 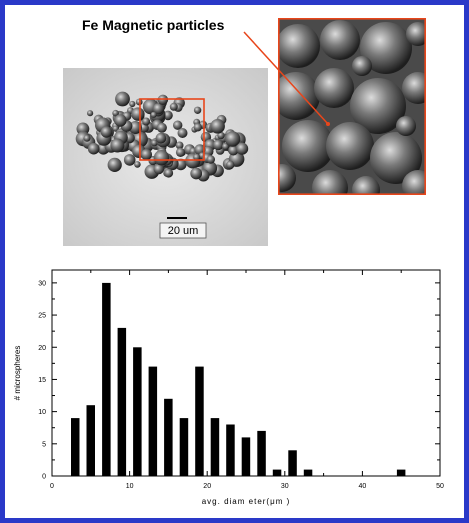 I want to click on x-tick-label: 0, so click(x=52, y=486).